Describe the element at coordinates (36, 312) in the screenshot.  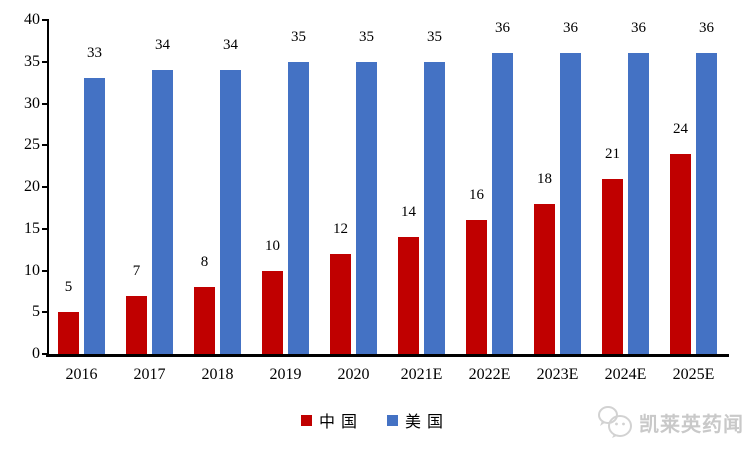
I see `y-axis-tick-label: 5` at that location.